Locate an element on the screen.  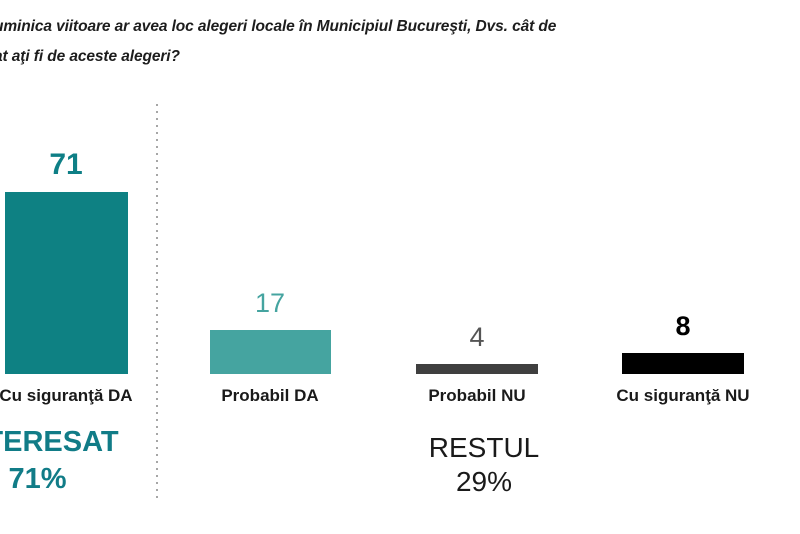
bar-value-probabil-nu: 4 is located at coordinates (477, 337).